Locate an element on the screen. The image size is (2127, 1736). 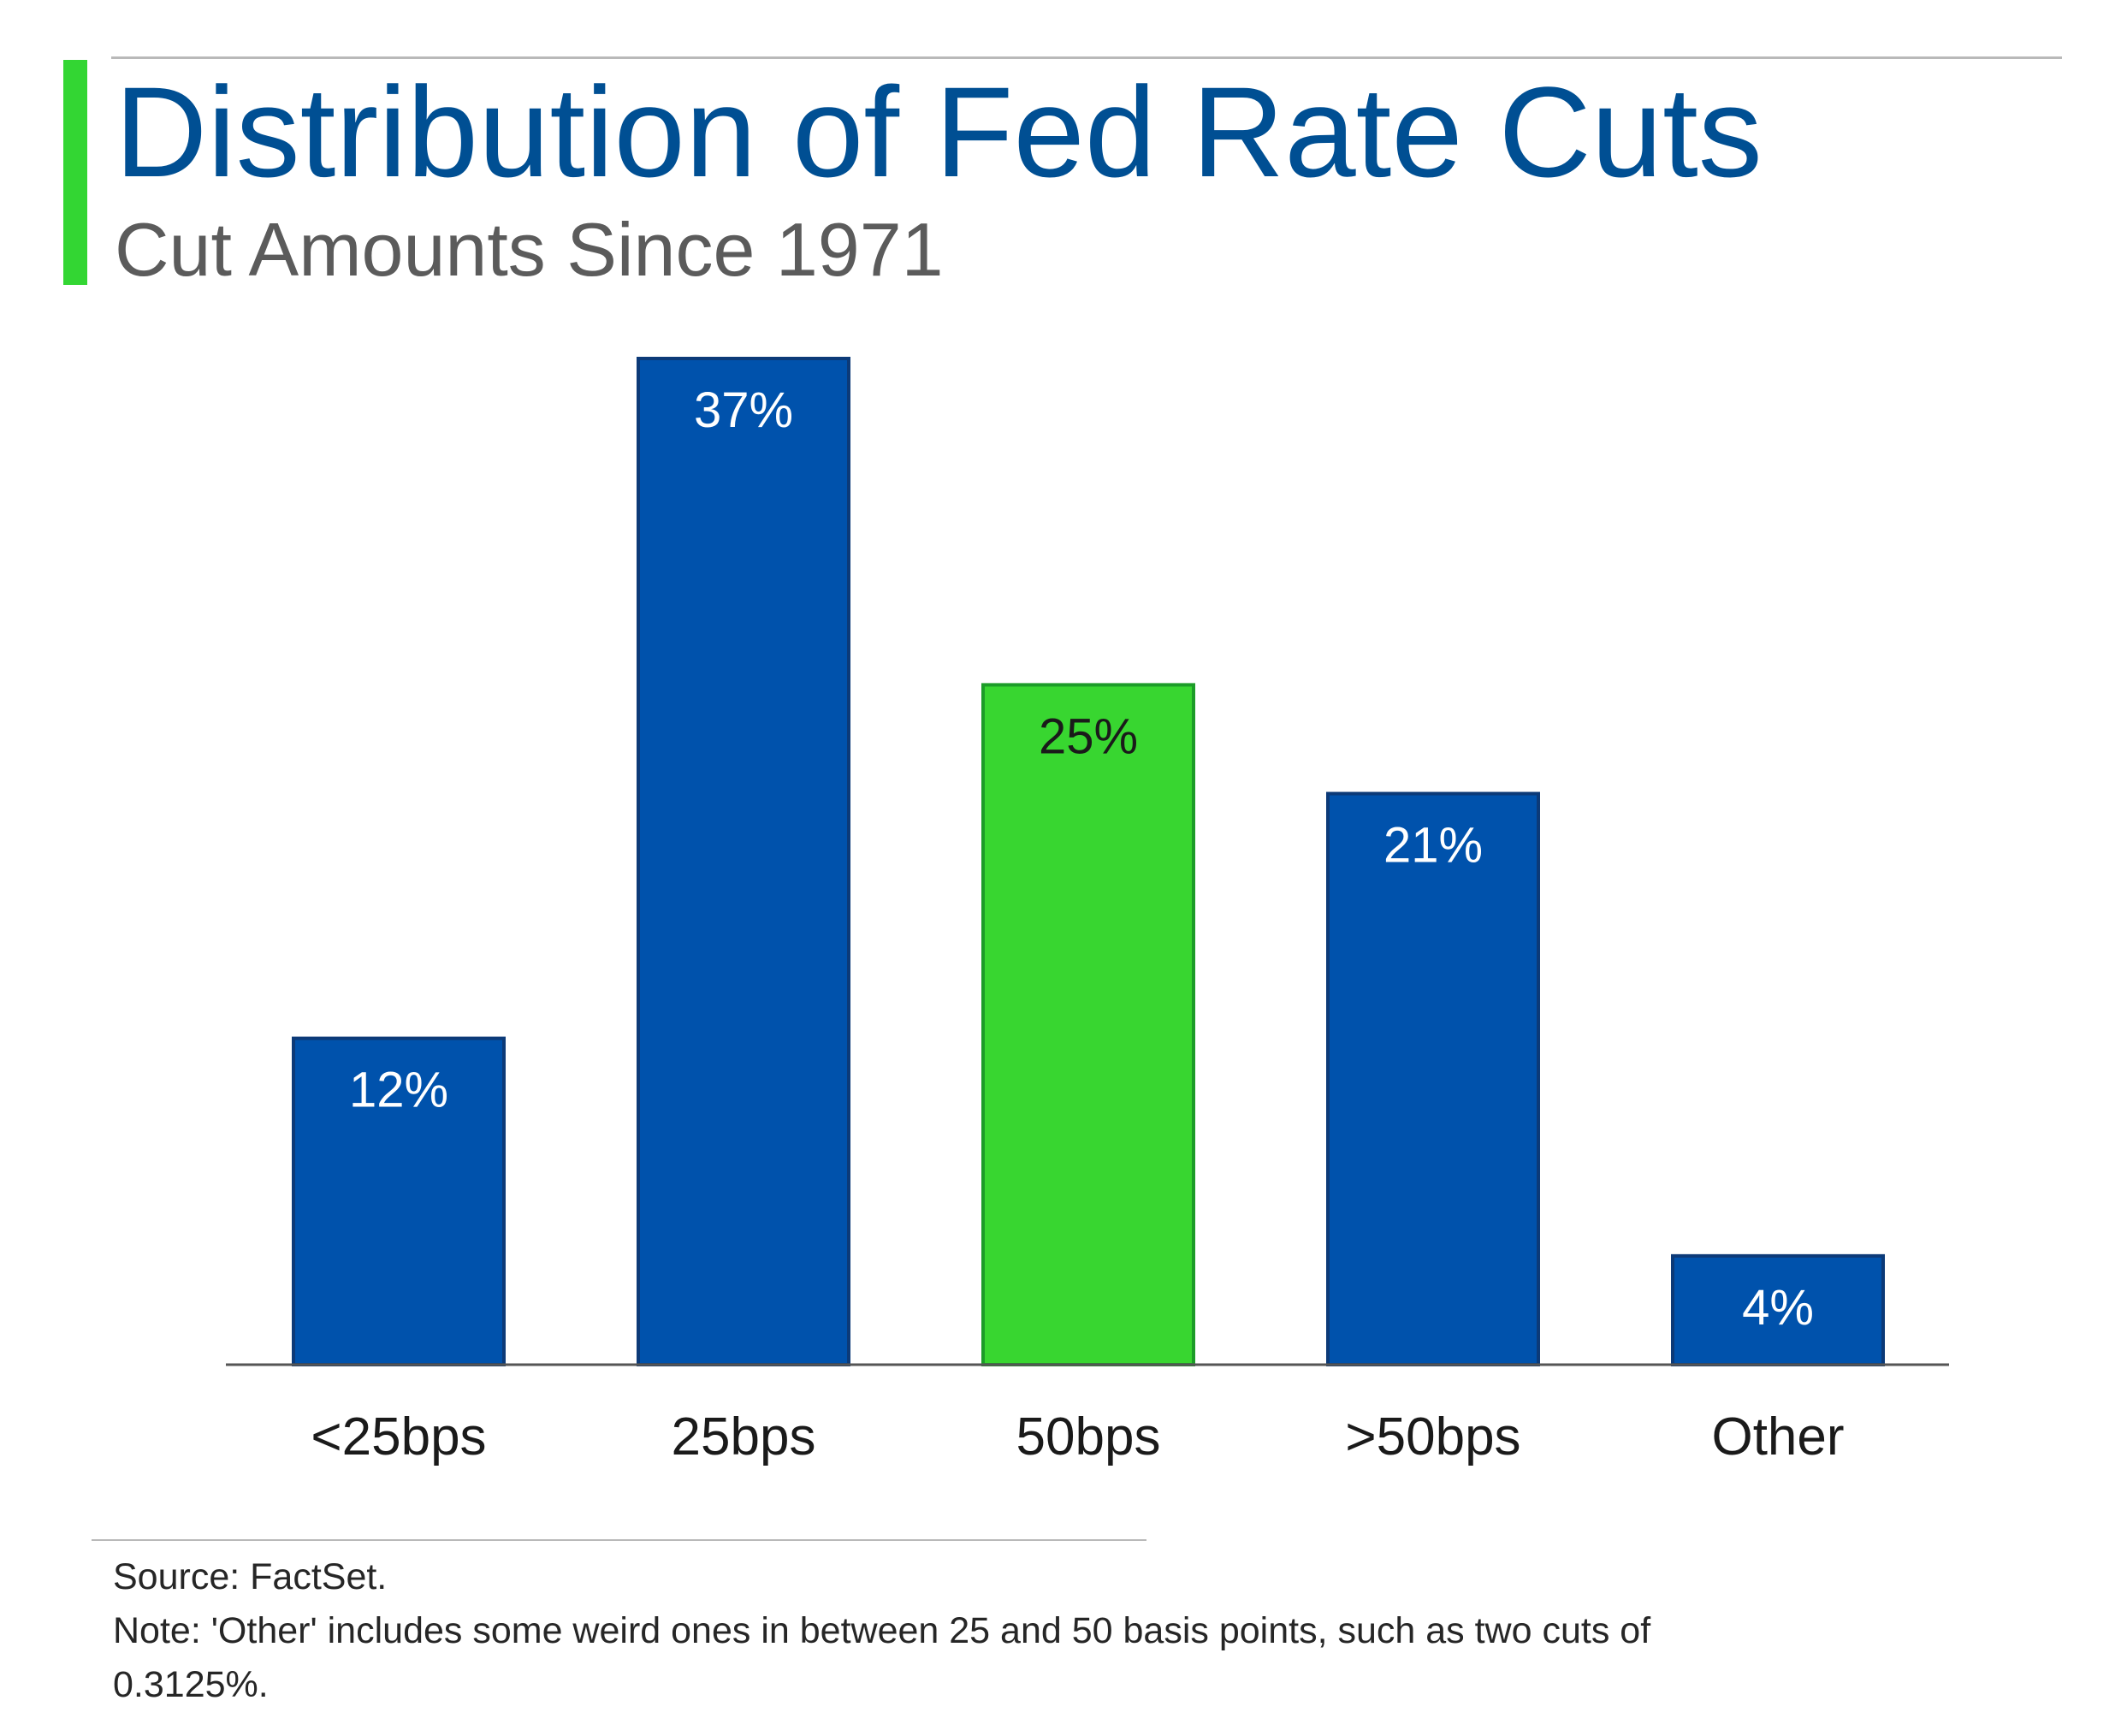
bar-50bps is located at coordinates (1088, 1025).